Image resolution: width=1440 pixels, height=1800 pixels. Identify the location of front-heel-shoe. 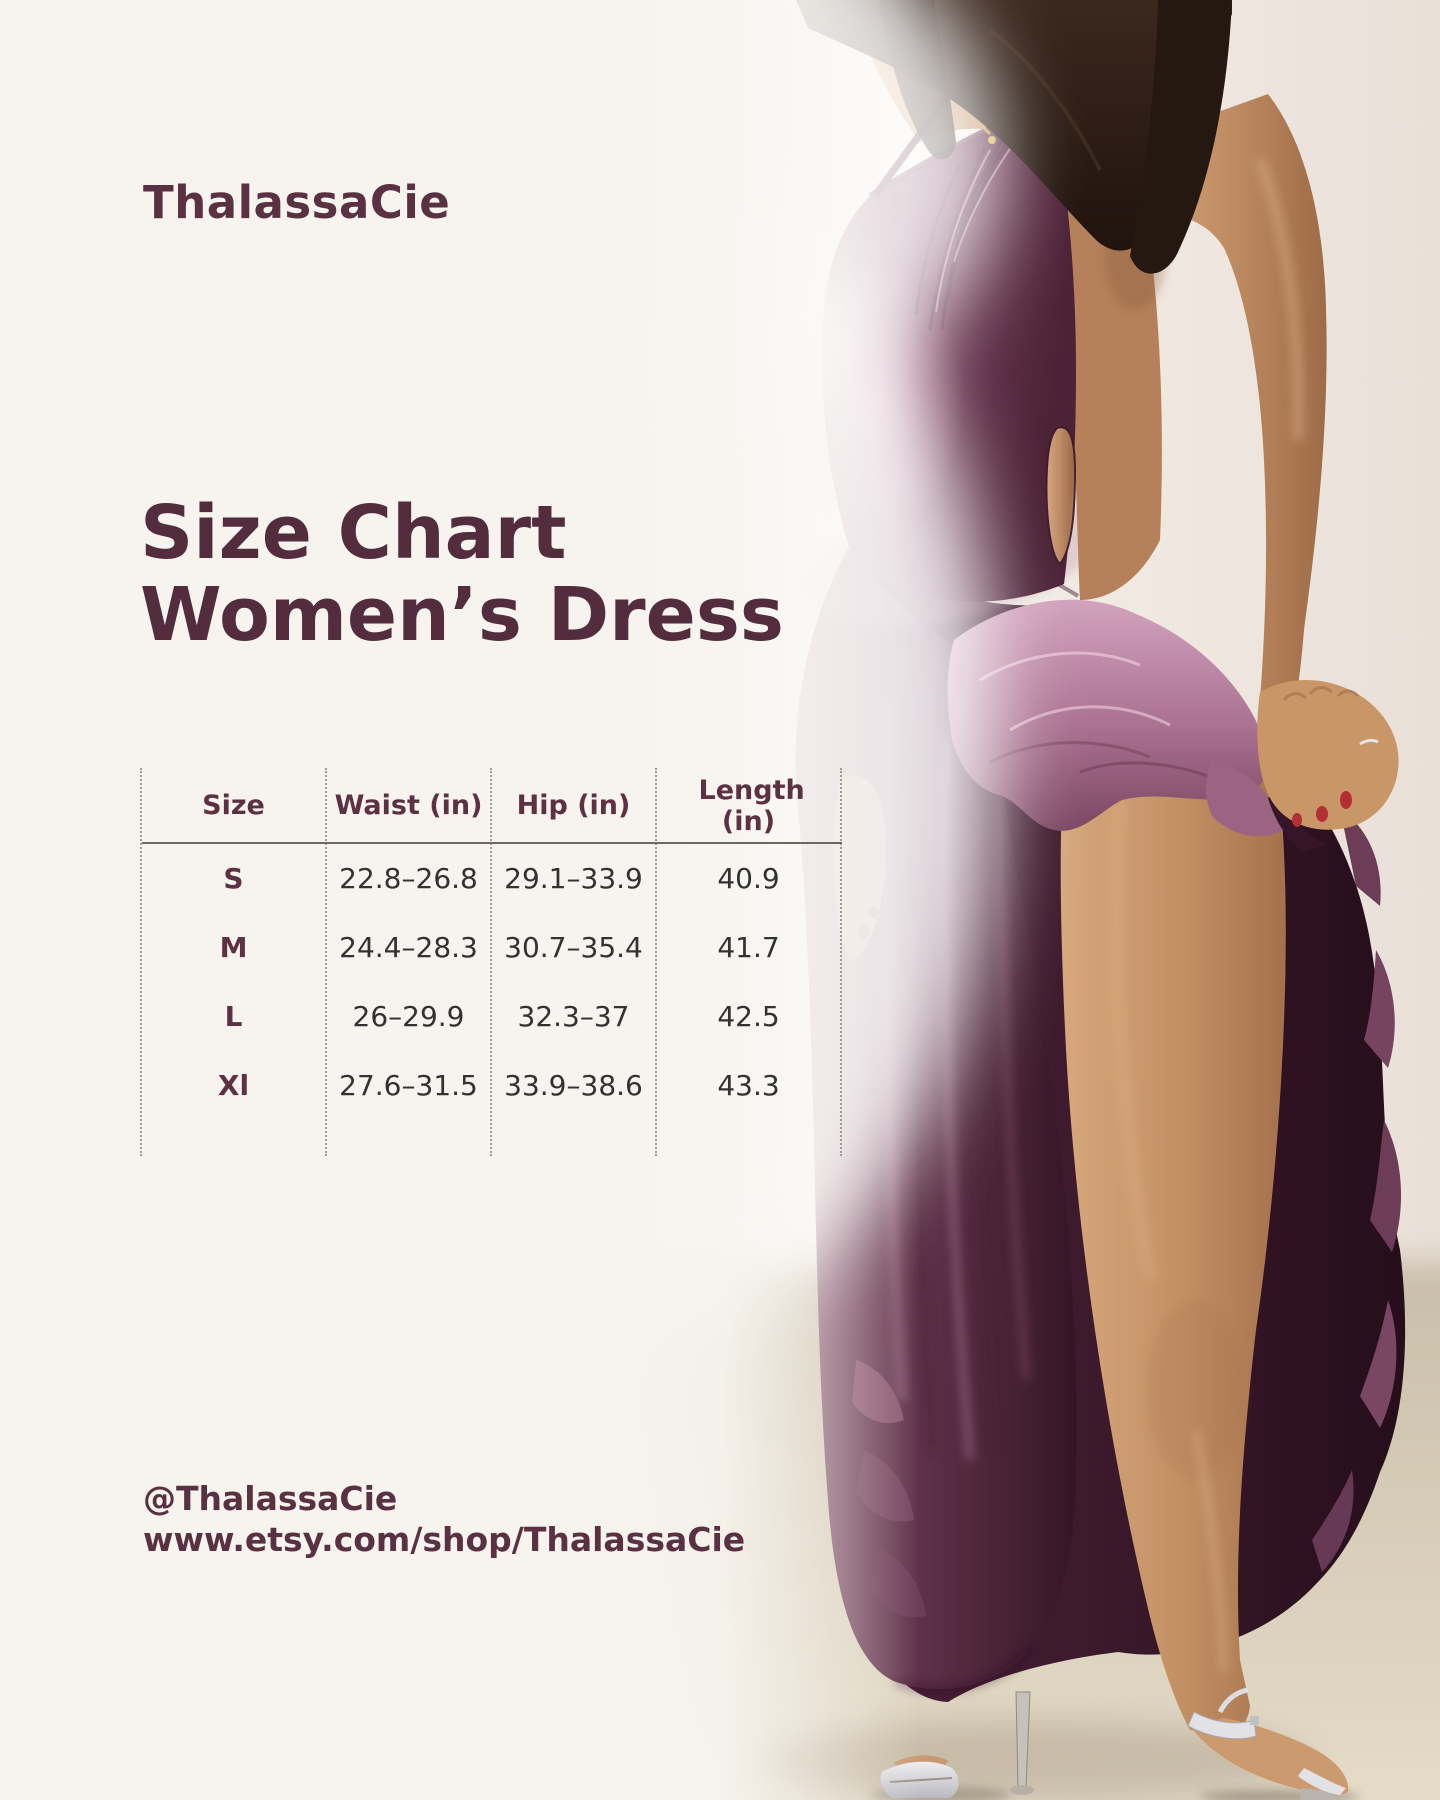
(1273, 1743).